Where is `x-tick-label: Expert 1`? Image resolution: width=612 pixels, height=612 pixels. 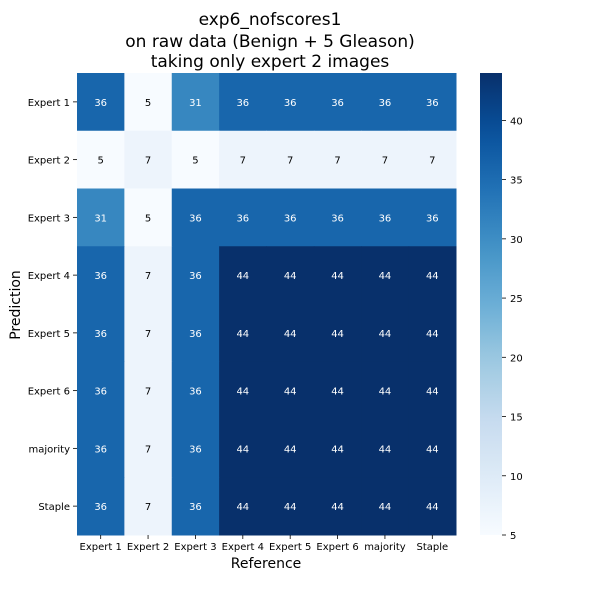
x-tick-label: Expert 1 is located at coordinates (101, 547).